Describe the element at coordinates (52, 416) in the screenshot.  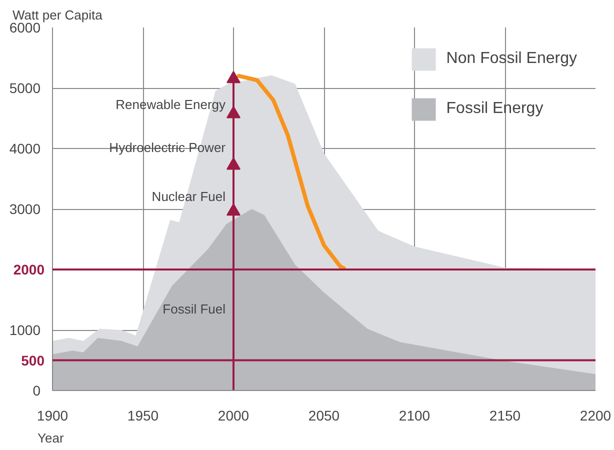
I see `x-tick-label: 1900` at that location.